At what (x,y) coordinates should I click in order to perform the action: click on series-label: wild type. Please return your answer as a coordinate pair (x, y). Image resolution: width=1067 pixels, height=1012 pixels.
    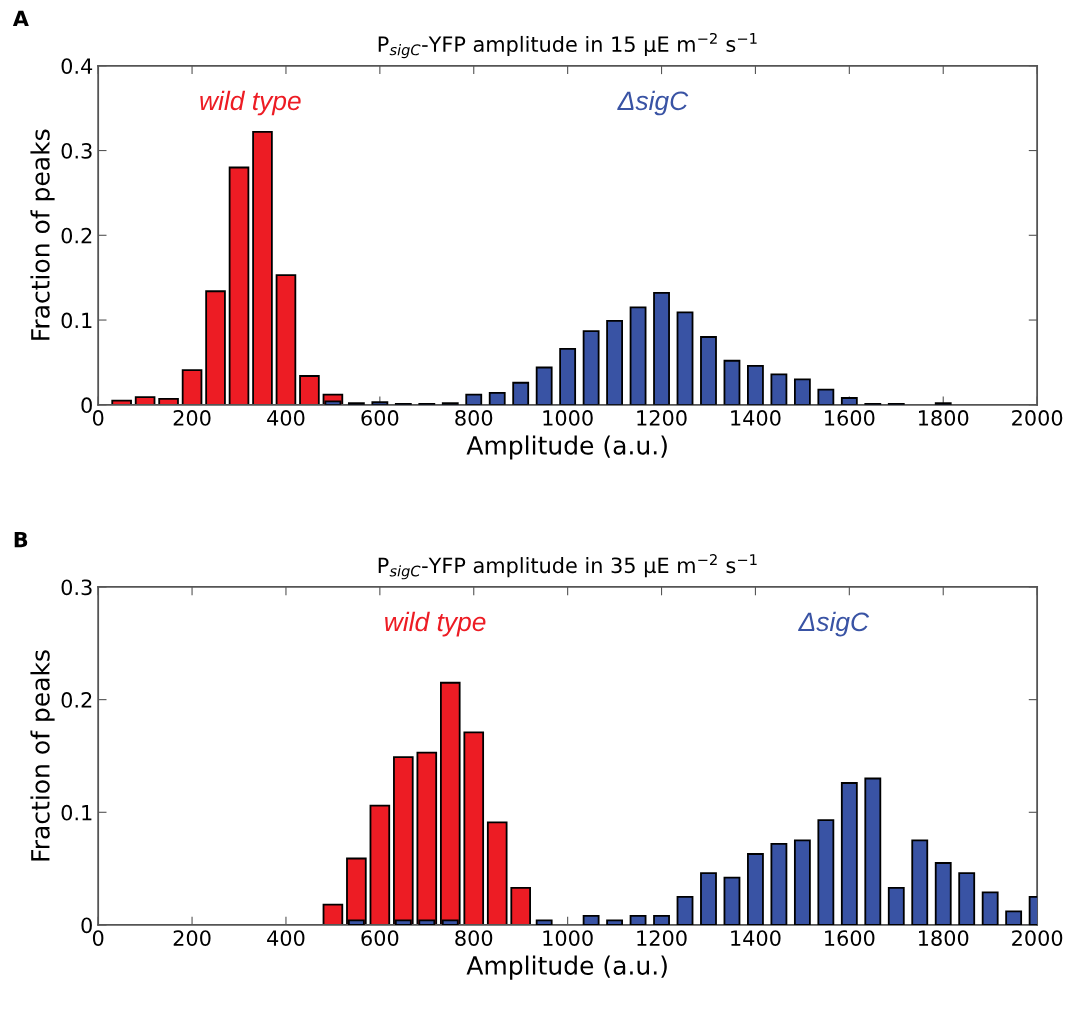
    Looking at the image, I should click on (250, 103).